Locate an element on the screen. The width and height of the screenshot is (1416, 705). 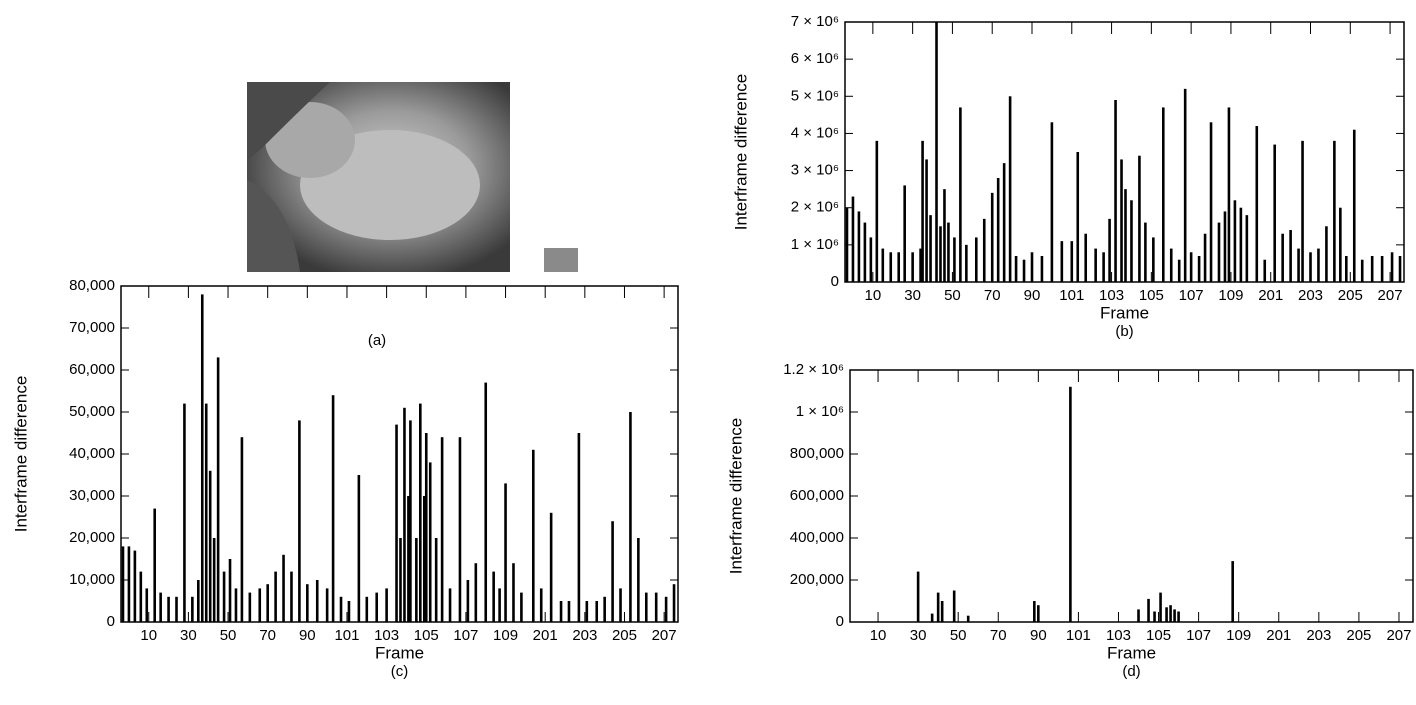
y-tick-label: 3 × 10⁶ is located at coordinates (815, 170).